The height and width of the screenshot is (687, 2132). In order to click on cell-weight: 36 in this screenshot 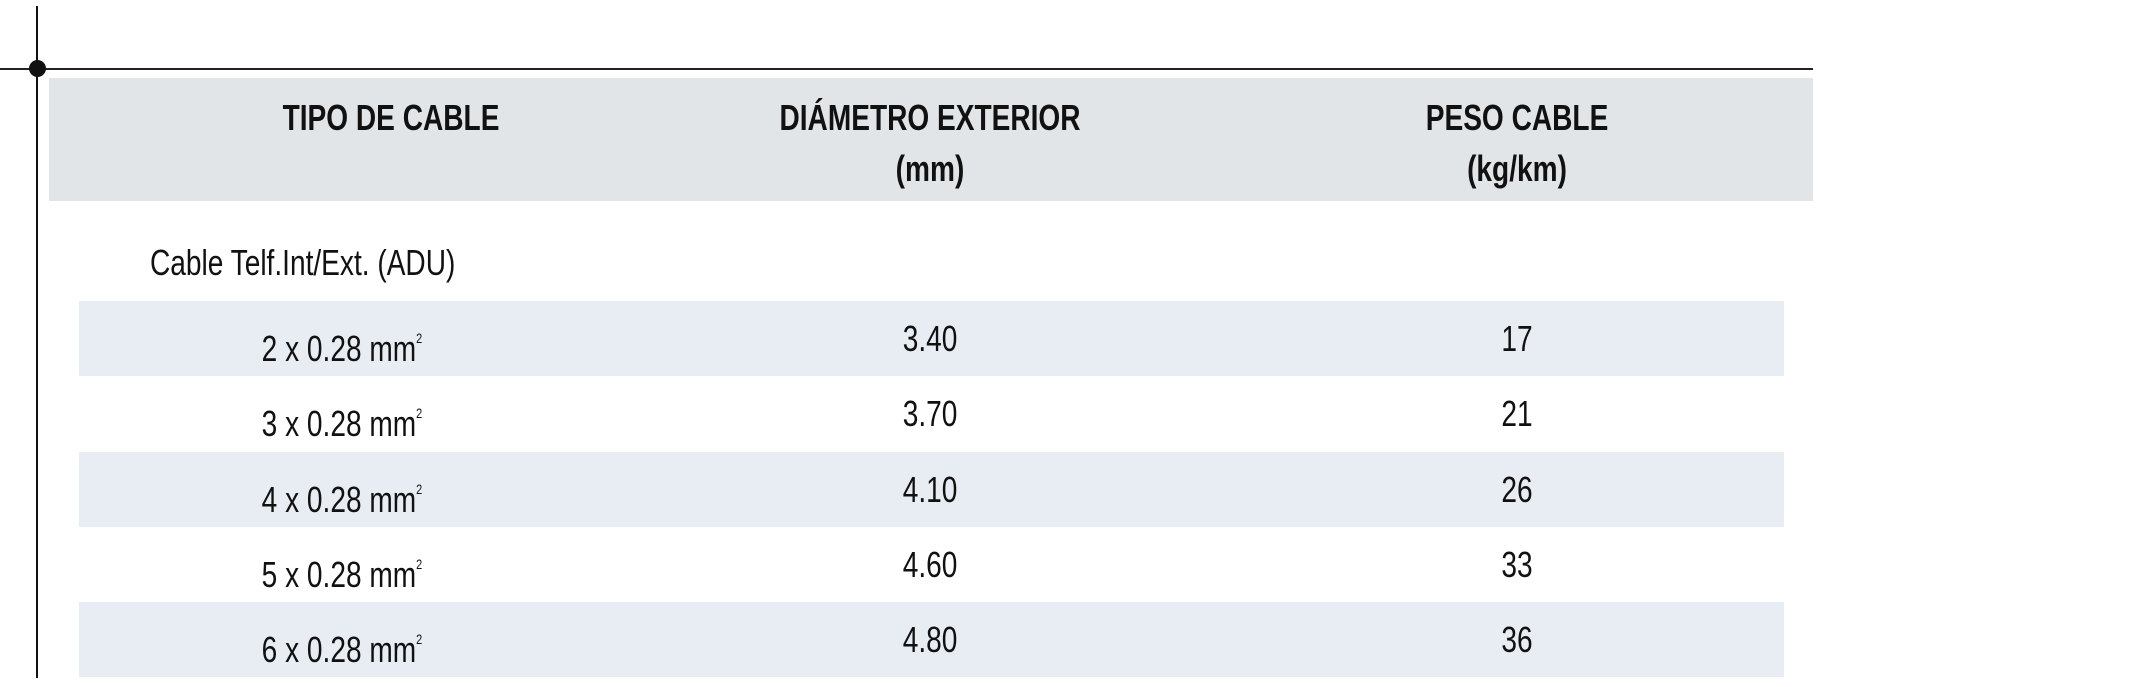, I will do `click(1517, 639)`.